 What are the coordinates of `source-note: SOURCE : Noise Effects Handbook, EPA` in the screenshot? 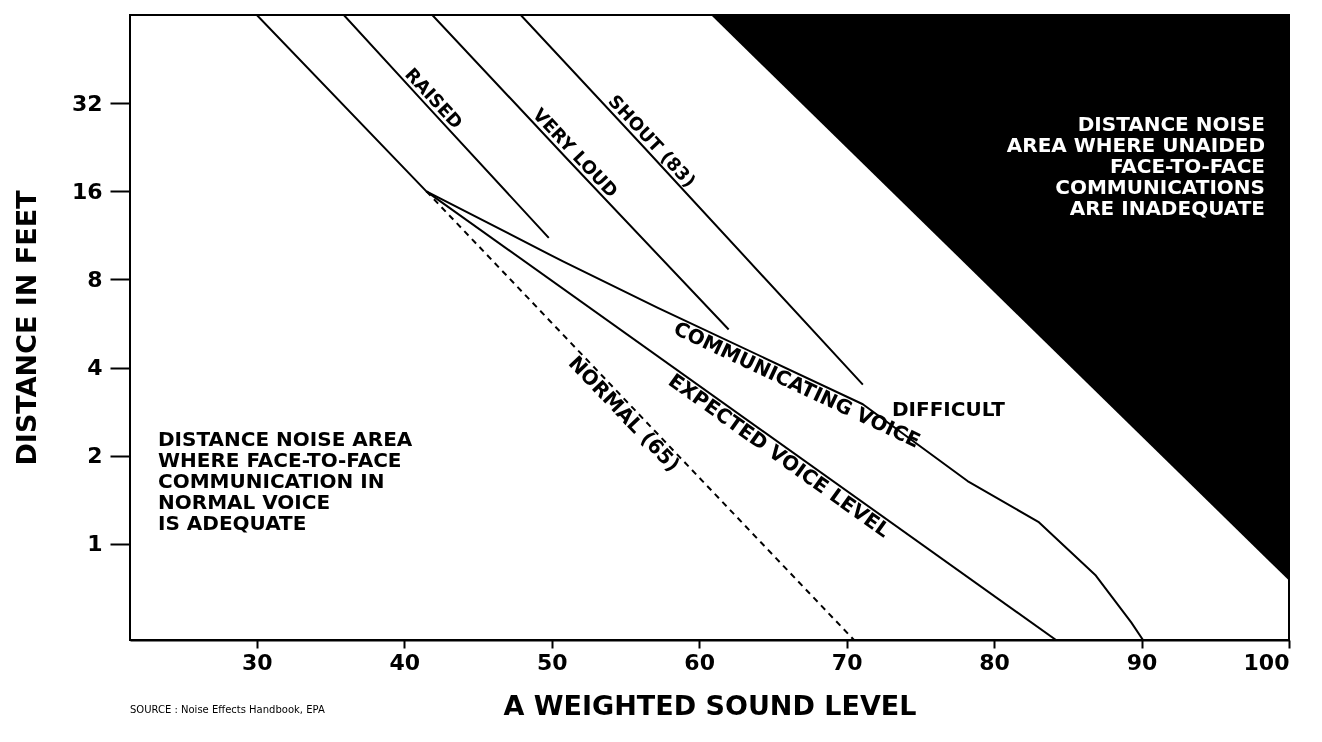 It's located at (227, 709).